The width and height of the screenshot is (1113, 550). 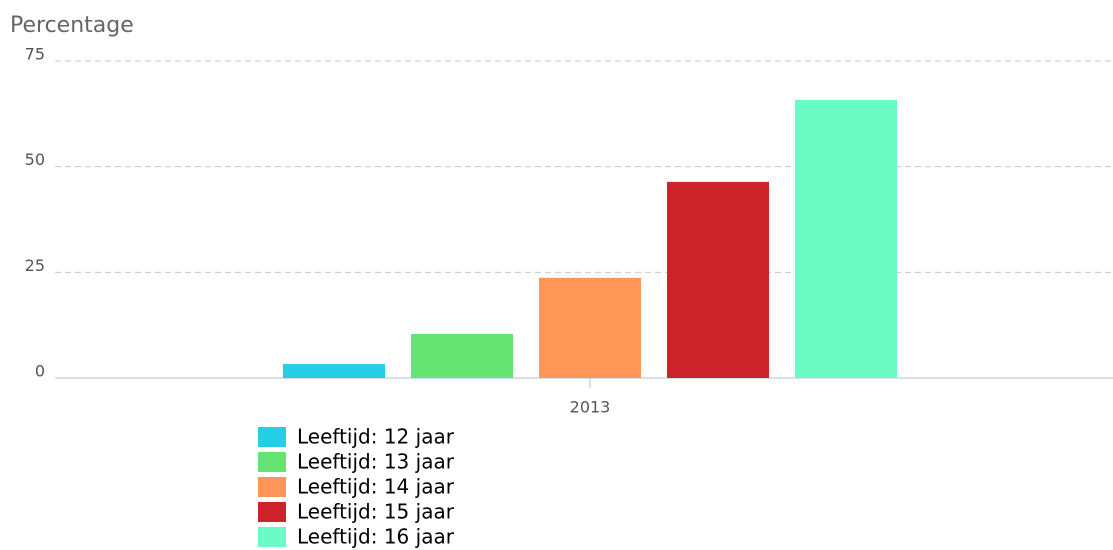 I want to click on legend-label: Leeftijd: 13 jaar, so click(x=376, y=462).